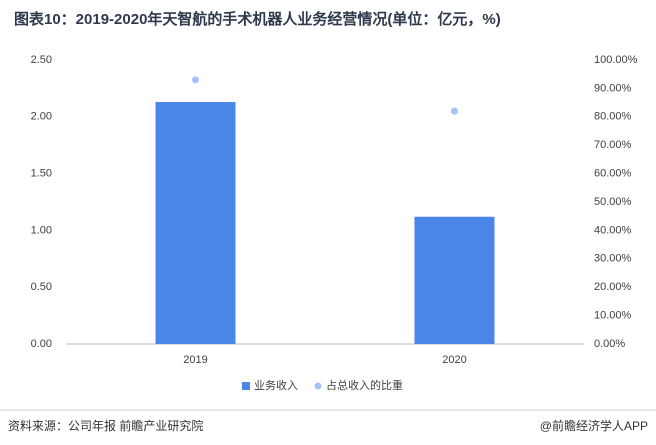 The height and width of the screenshot is (445, 656). What do you see at coordinates (41, 174) in the screenshot?
I see `y-tick-label: 1.50` at bounding box center [41, 174].